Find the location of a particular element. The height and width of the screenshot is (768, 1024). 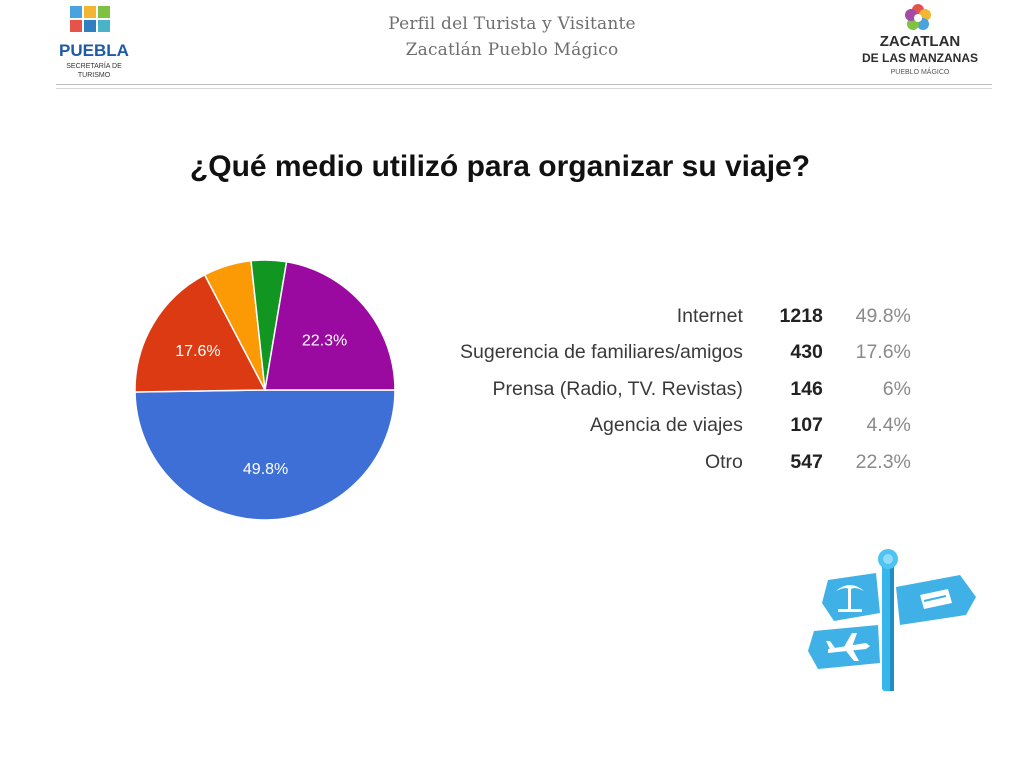

legend-row: Prensa (Radio, TV. Revistas) 146 6% is located at coordinates (685, 389).